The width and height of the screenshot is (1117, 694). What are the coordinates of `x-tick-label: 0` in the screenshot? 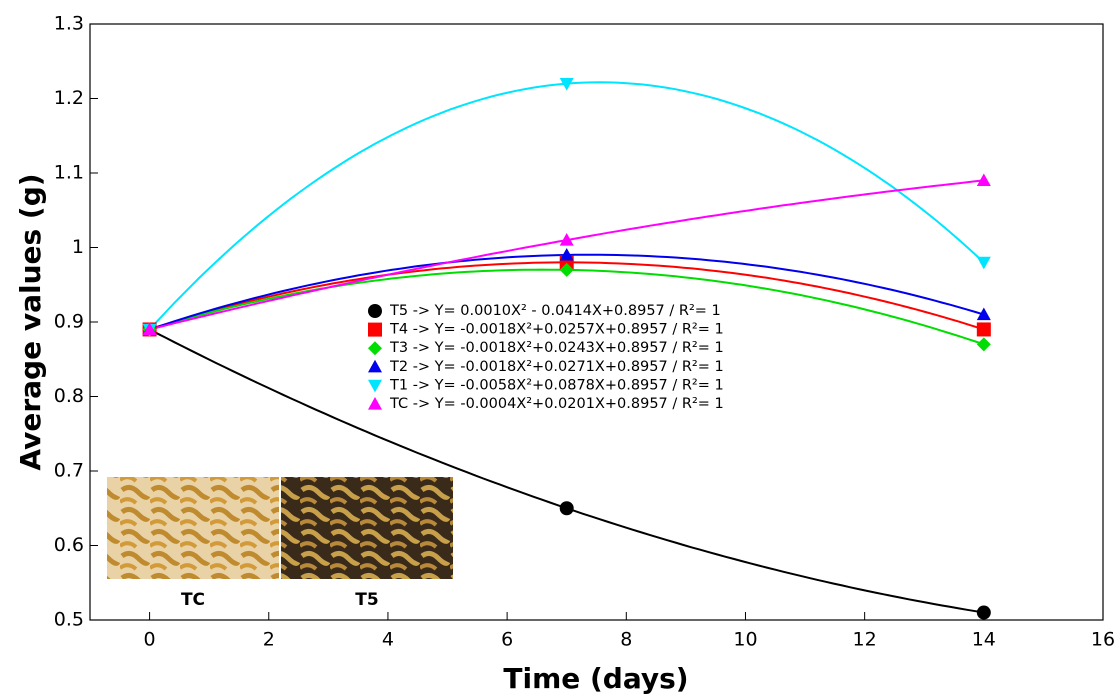 It's located at (150, 640).